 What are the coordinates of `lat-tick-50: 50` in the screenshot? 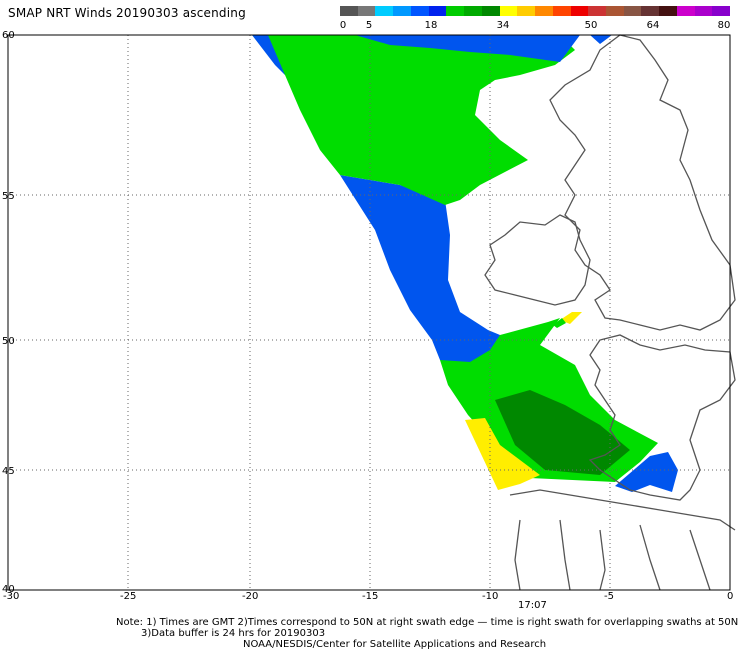 It's located at (8, 341).